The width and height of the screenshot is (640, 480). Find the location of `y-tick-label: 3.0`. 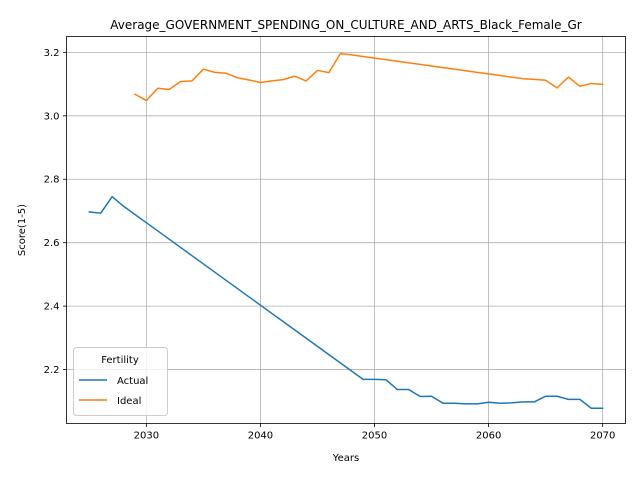

y-tick-label: 3.0 is located at coordinates (52, 116).